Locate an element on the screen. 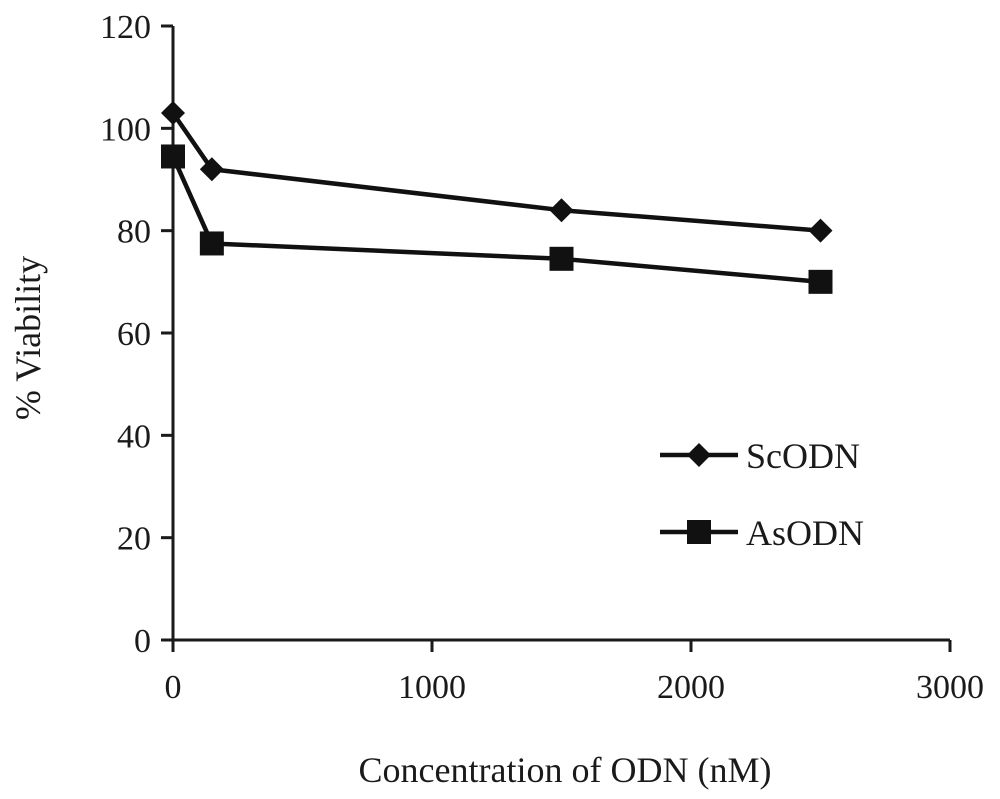 The image size is (1000, 799). x-tick-label: 3000 is located at coordinates (950, 687).